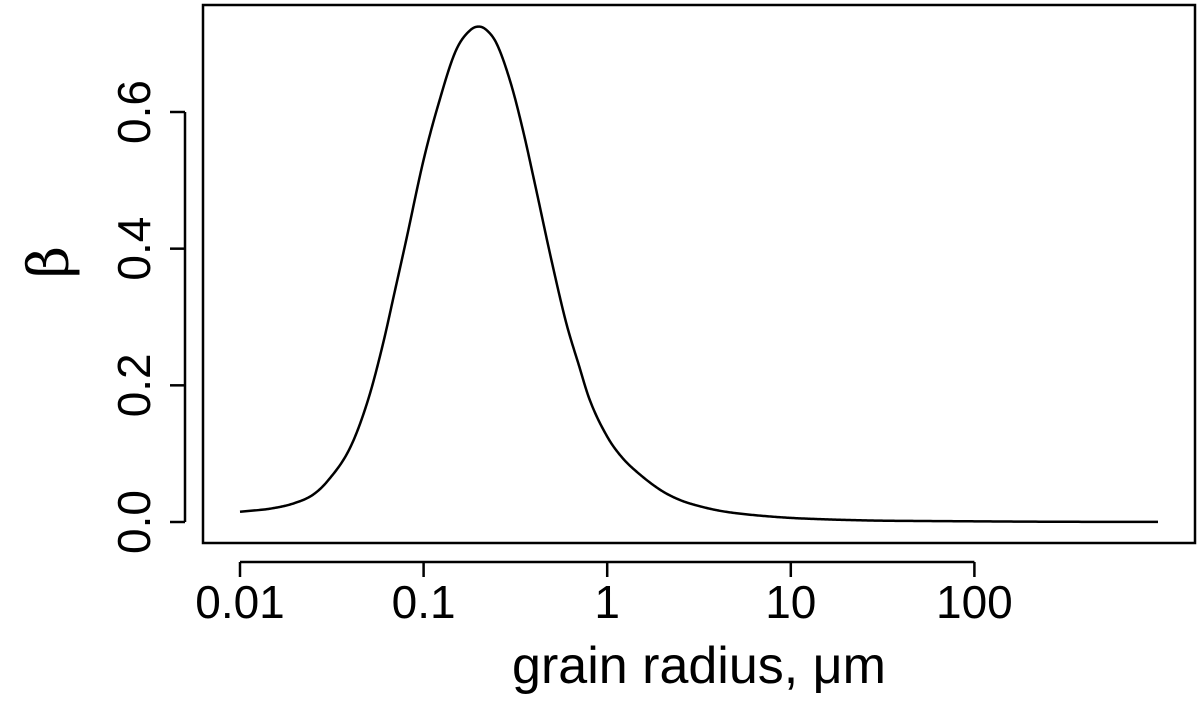 This screenshot has height=702, width=1200. Describe the element at coordinates (790, 602) in the screenshot. I see `x-tick-label: 10` at that location.